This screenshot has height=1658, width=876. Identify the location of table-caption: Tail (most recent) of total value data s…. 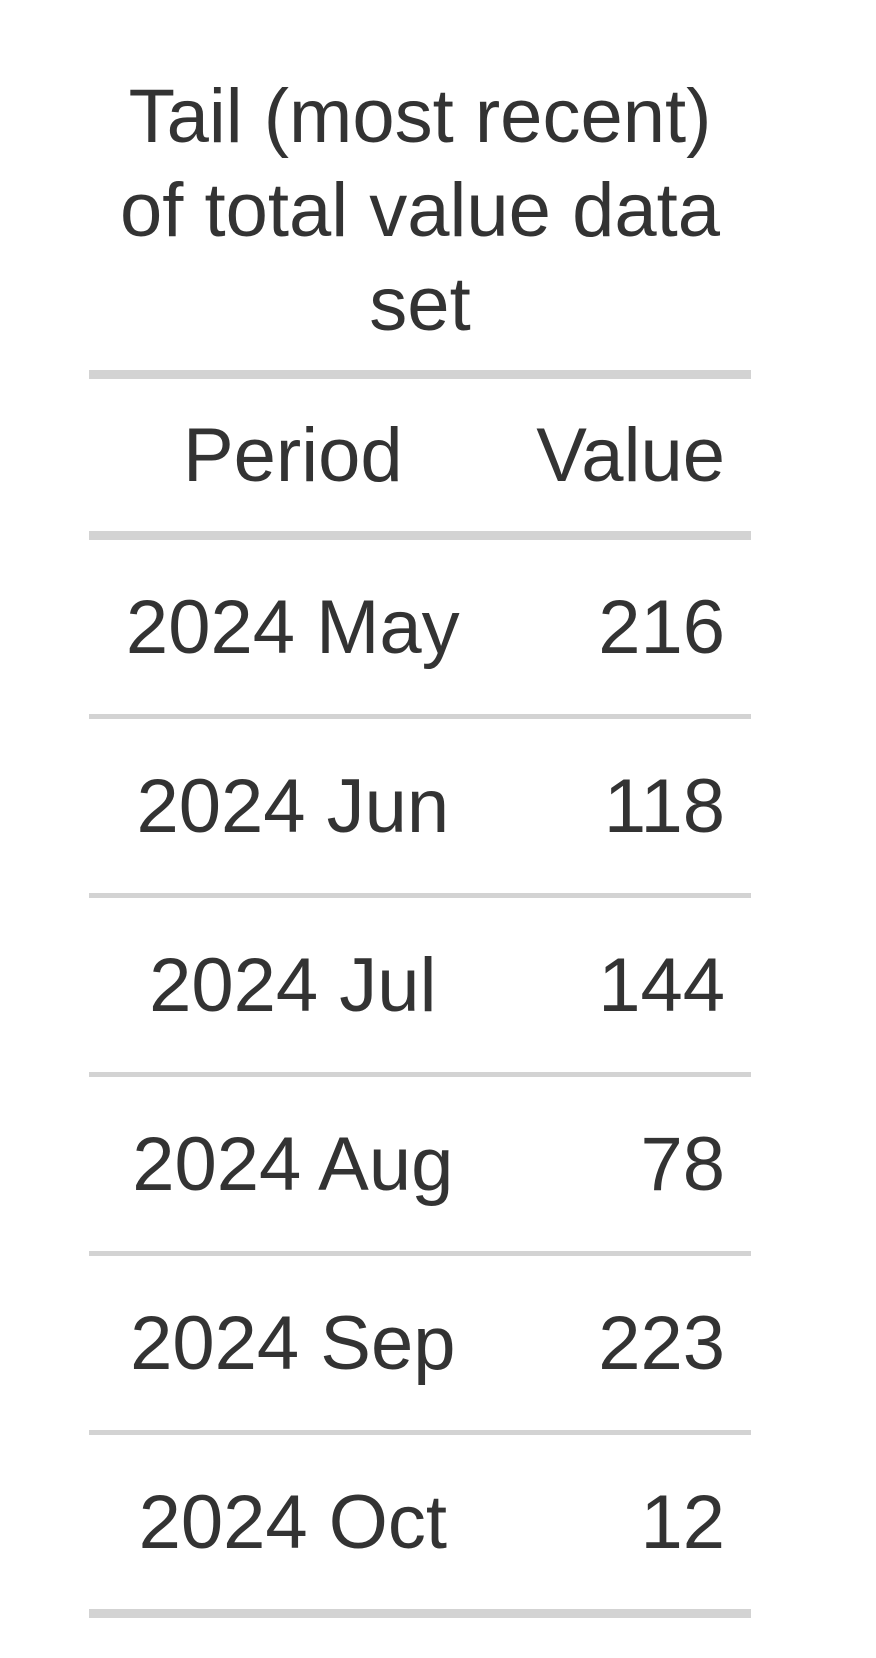
(420, 210).